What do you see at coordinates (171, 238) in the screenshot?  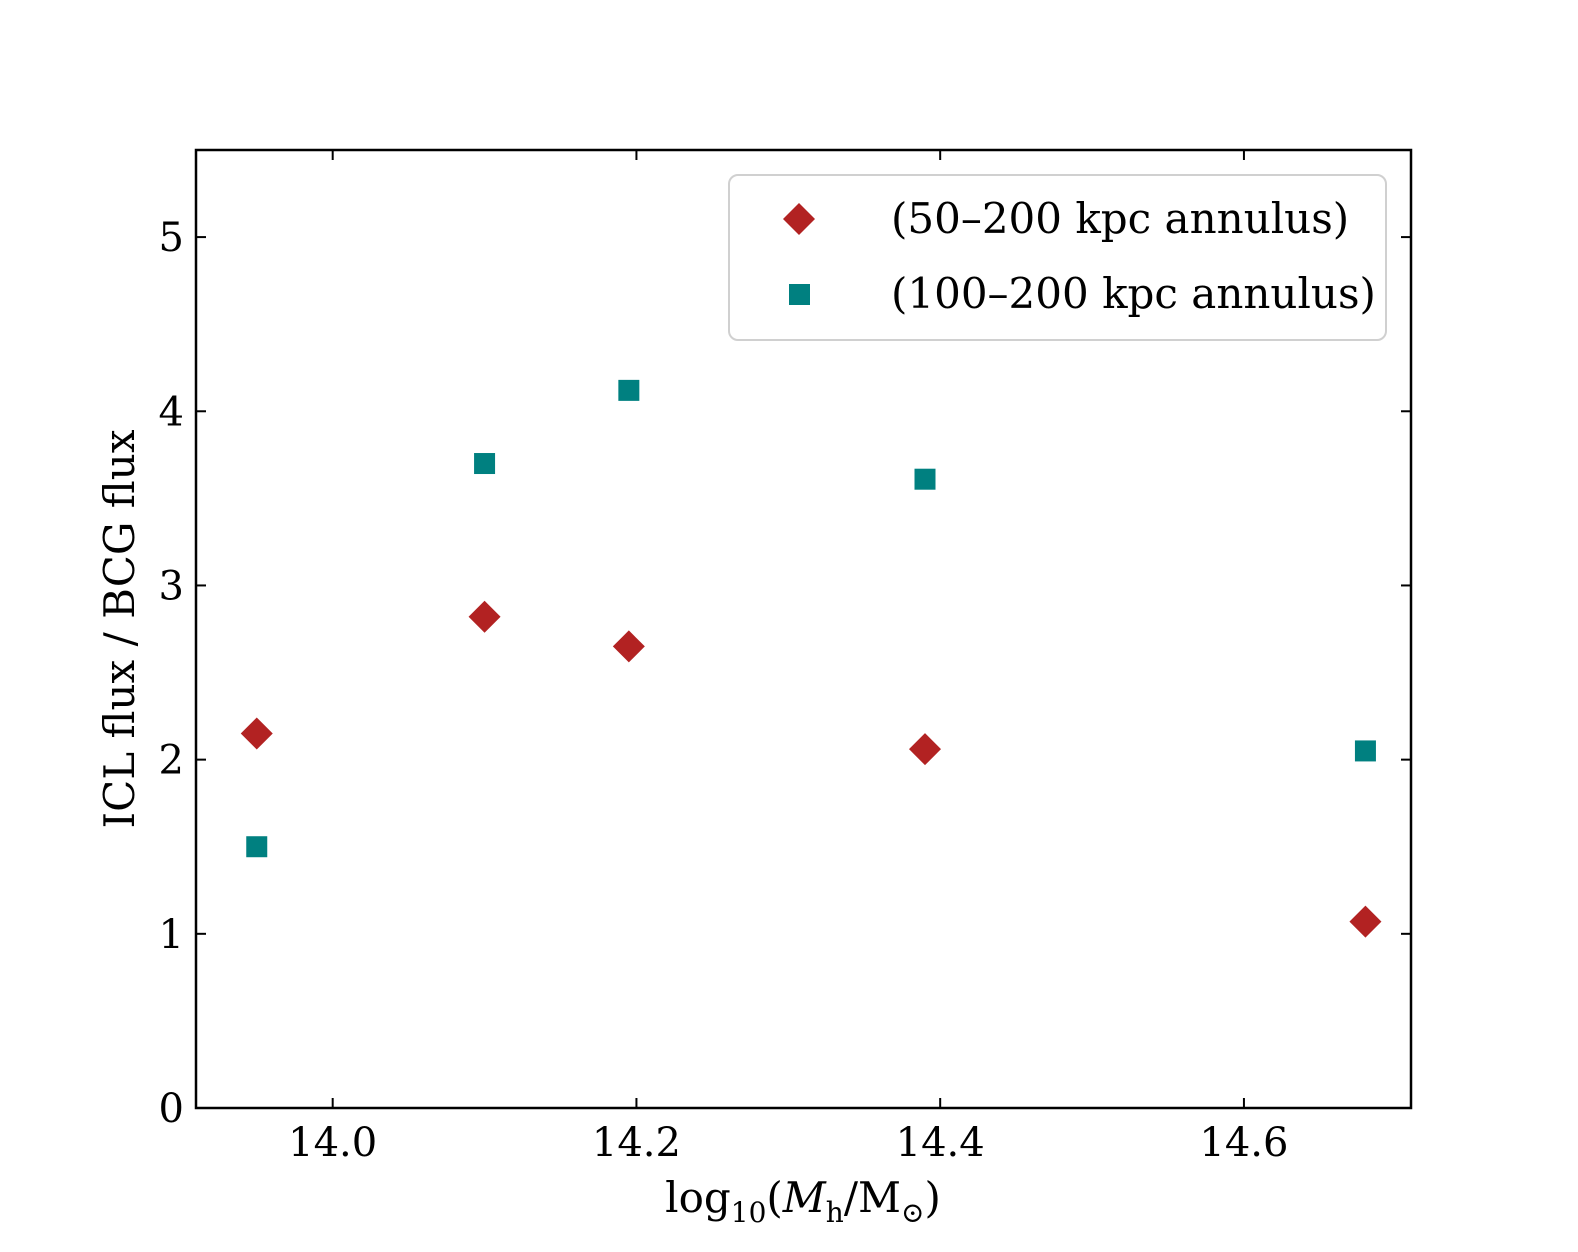 I see `y-tick-label: 5` at bounding box center [171, 238].